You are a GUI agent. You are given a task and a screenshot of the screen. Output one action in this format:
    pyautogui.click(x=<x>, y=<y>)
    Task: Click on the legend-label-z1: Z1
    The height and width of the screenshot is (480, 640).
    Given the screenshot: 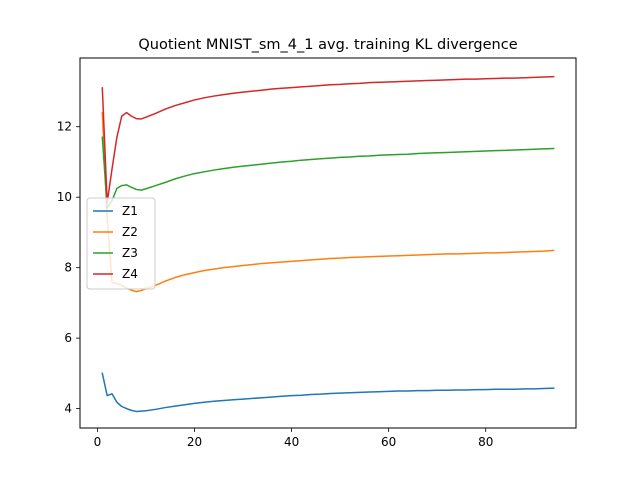 What is the action you would take?
    pyautogui.click(x=130, y=211)
    